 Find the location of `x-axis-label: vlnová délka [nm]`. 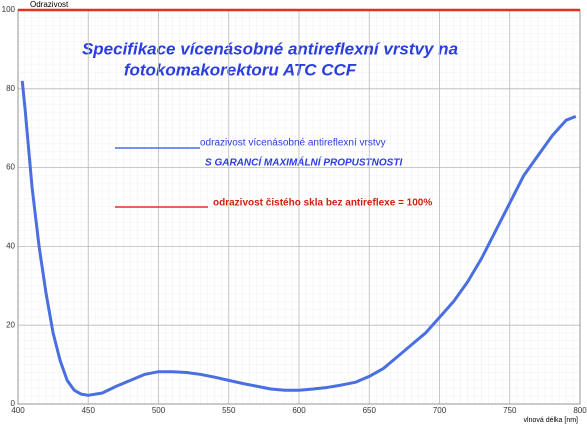

x-axis-label: vlnová délka [nm] is located at coordinates (551, 420).